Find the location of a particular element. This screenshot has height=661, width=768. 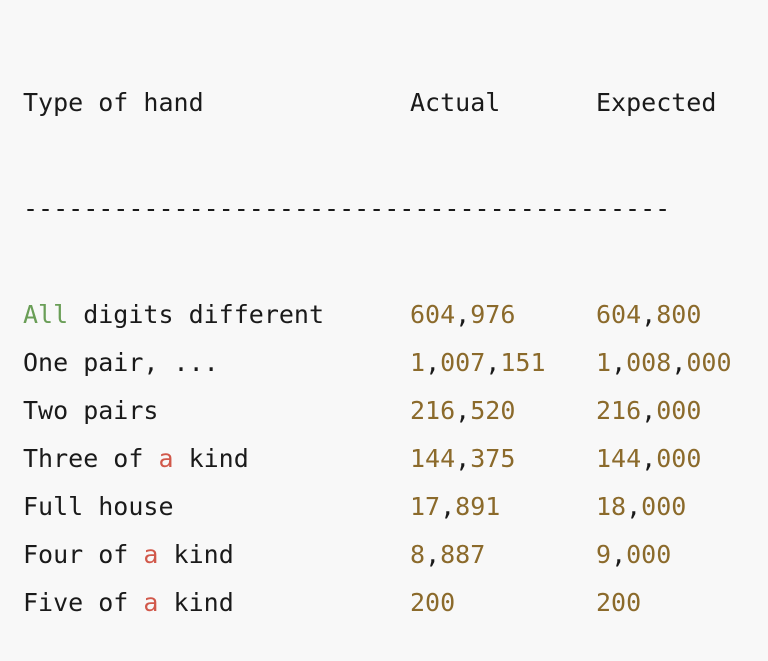

number-digits: 008 is located at coordinates (649, 362).